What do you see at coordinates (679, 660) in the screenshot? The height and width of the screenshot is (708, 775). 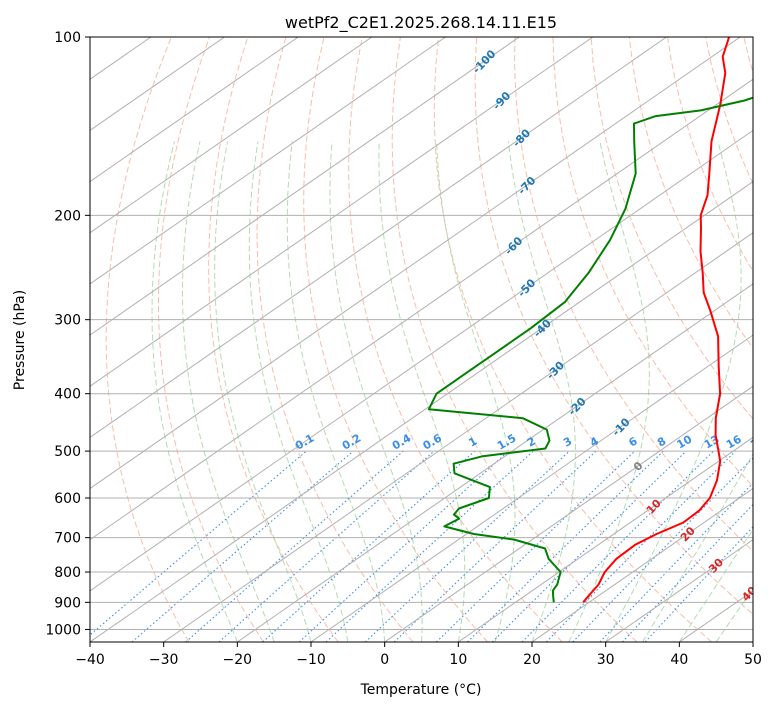 I see `x-tick-label: 40` at bounding box center [679, 660].